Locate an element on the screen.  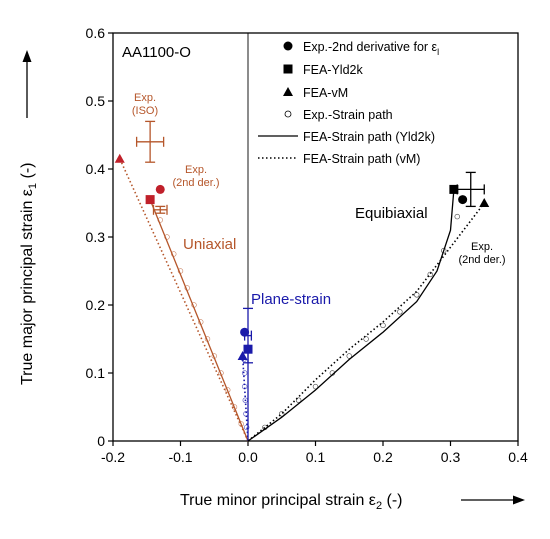
x-tick-label: 0.0 is located at coordinates (248, 457).